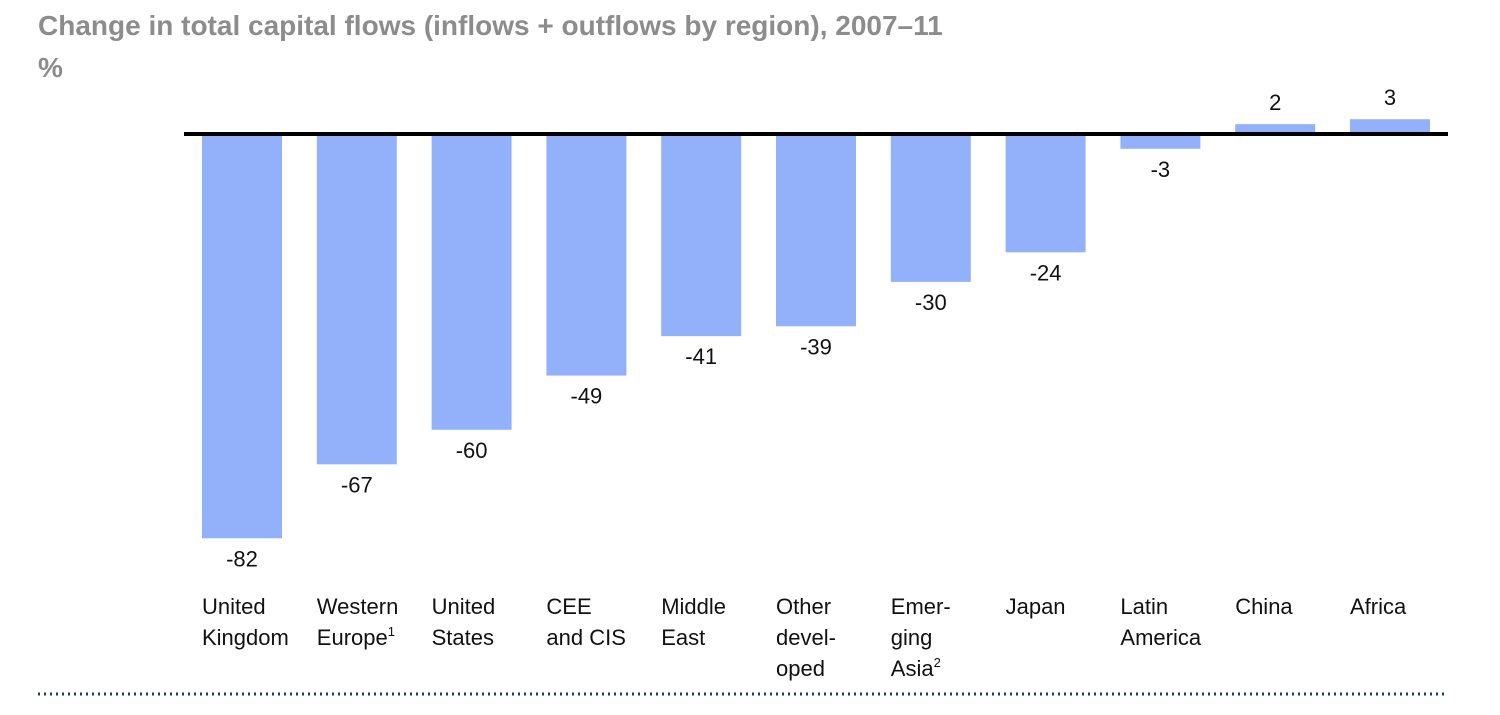 This screenshot has height=715, width=1500. Describe the element at coordinates (1161, 169) in the screenshot. I see `data-label-8: -3` at that location.